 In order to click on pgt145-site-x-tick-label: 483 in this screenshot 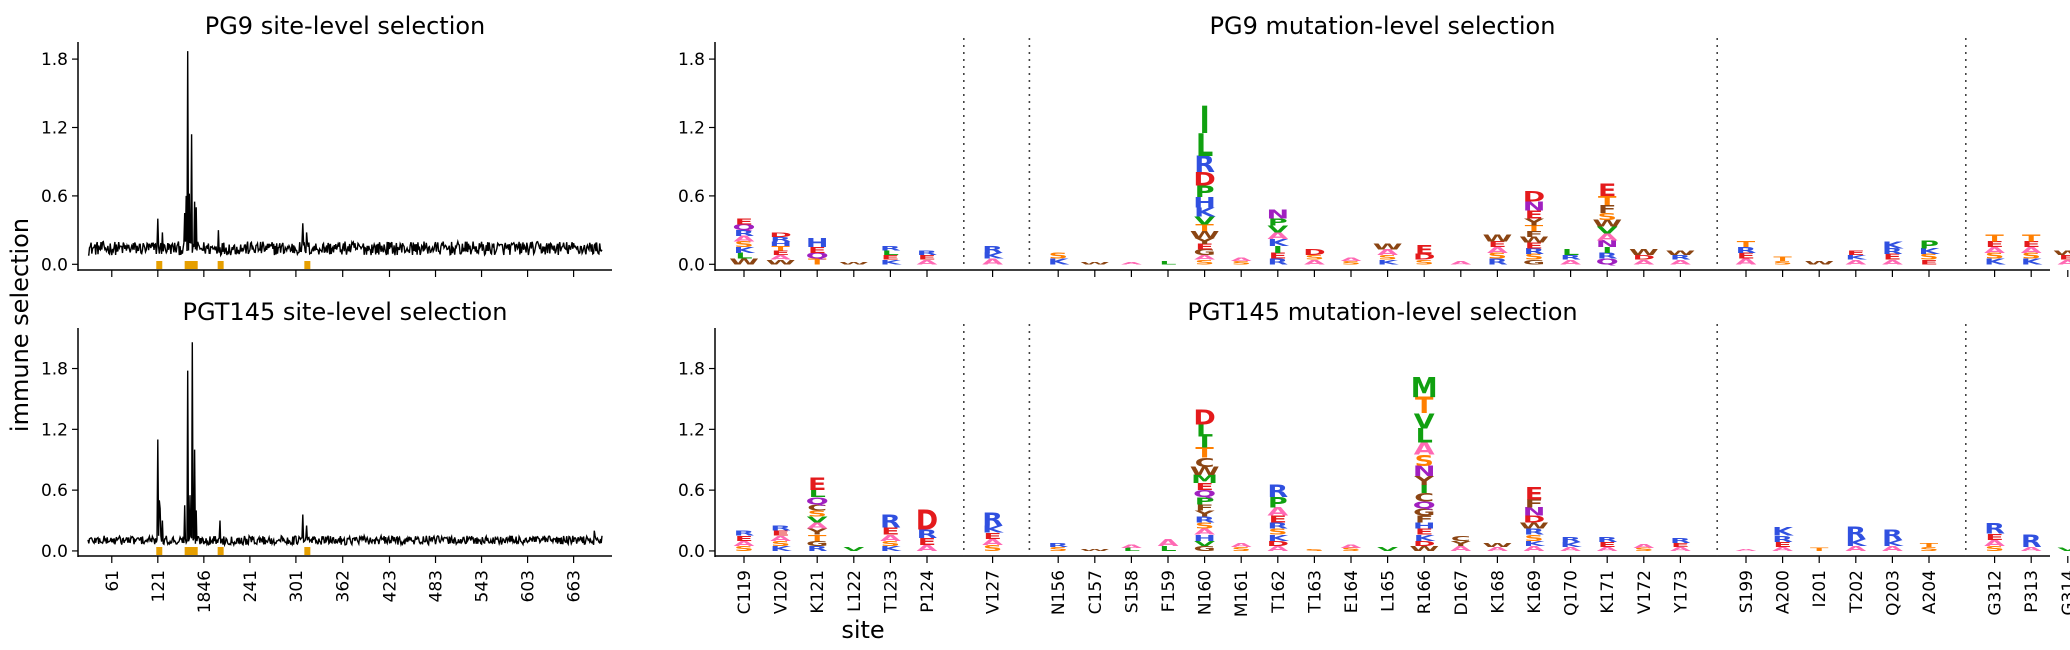, I will do `click(437, 586)`.